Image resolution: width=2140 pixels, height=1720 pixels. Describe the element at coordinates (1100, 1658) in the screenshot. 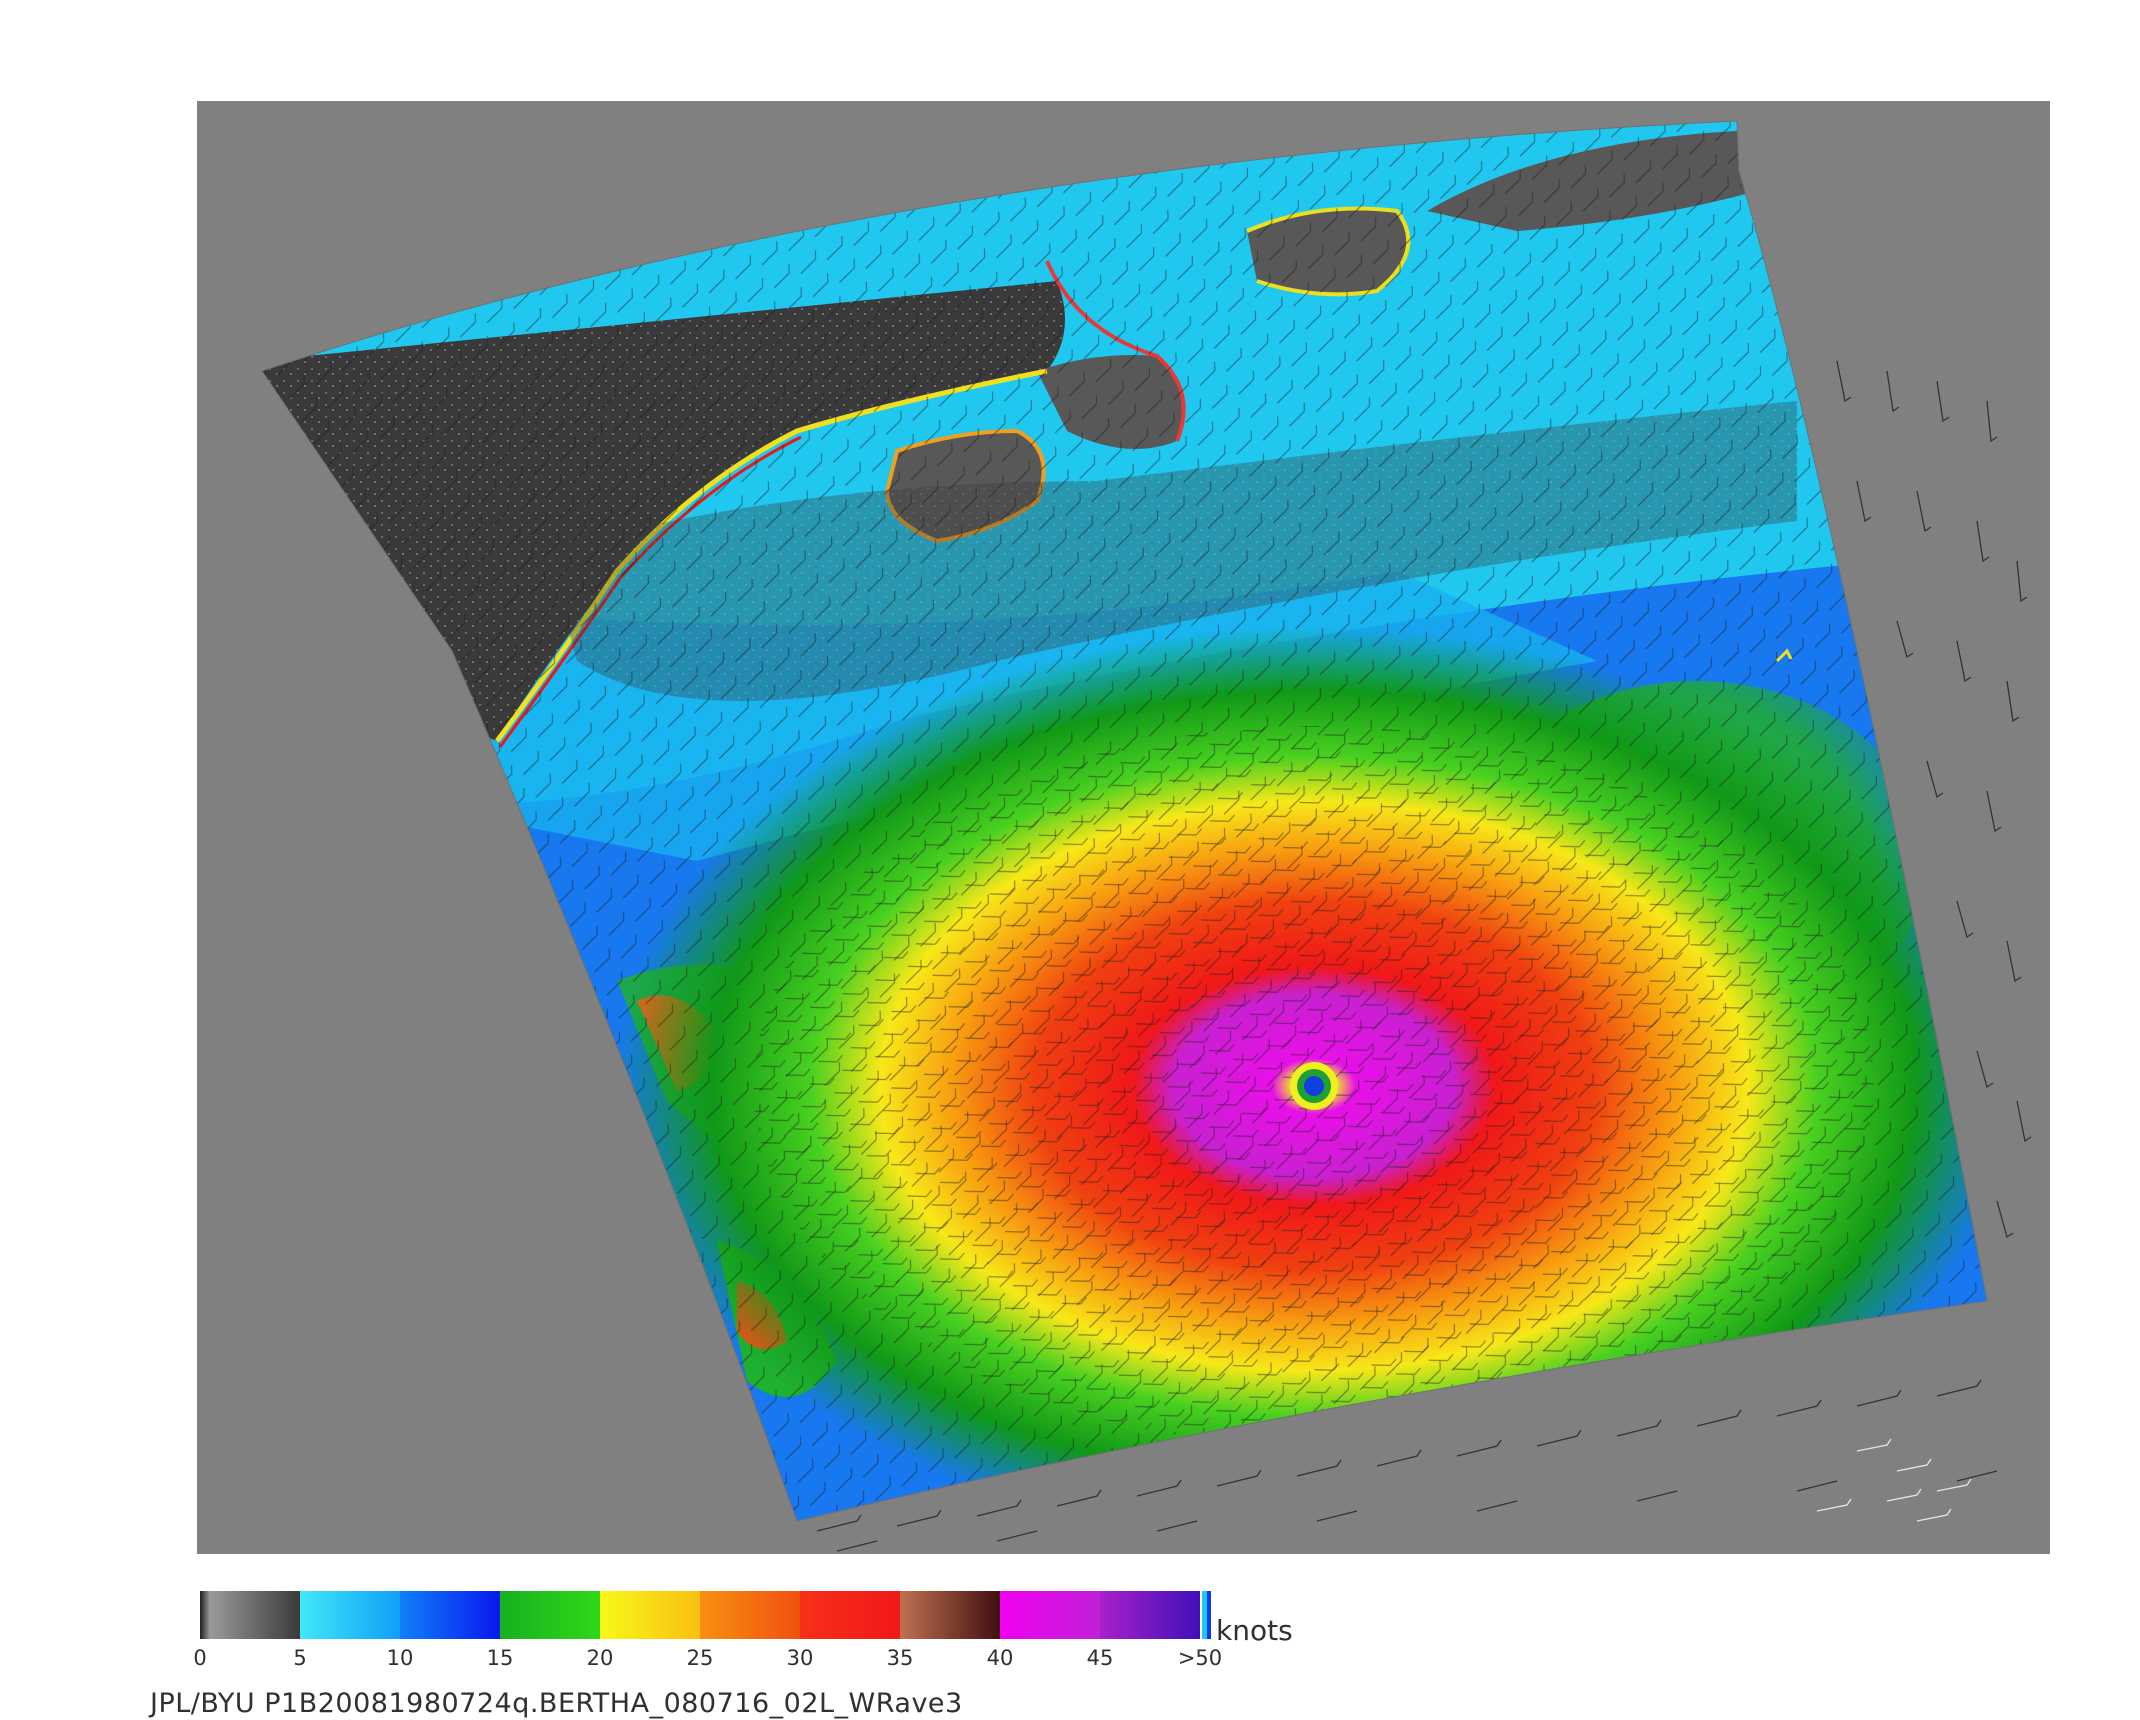

I see `colorbar-tick-label: 45` at that location.